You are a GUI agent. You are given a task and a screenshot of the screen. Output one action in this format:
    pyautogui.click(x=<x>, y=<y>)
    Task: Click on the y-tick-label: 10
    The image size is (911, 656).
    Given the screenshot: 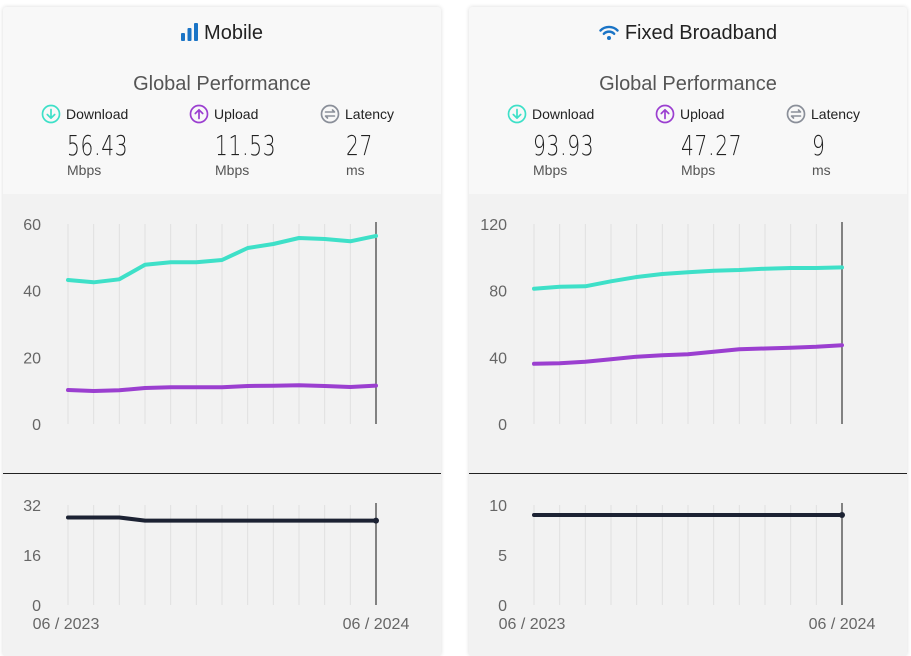 What is the action you would take?
    pyautogui.click(x=498, y=506)
    